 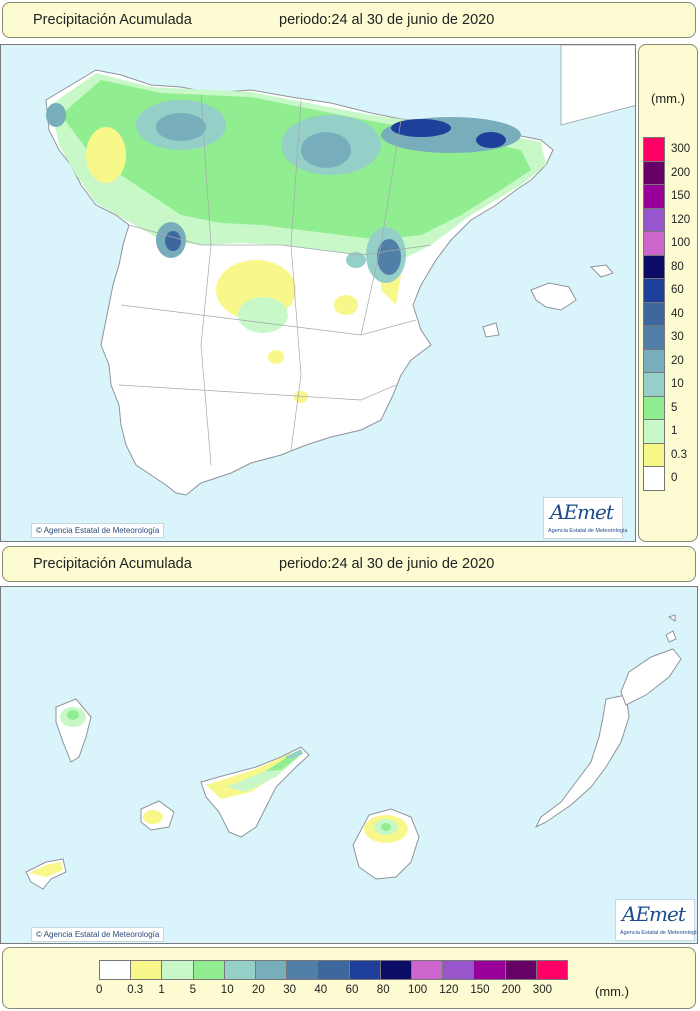 I want to click on island-fuerteventura, so click(x=582, y=761).